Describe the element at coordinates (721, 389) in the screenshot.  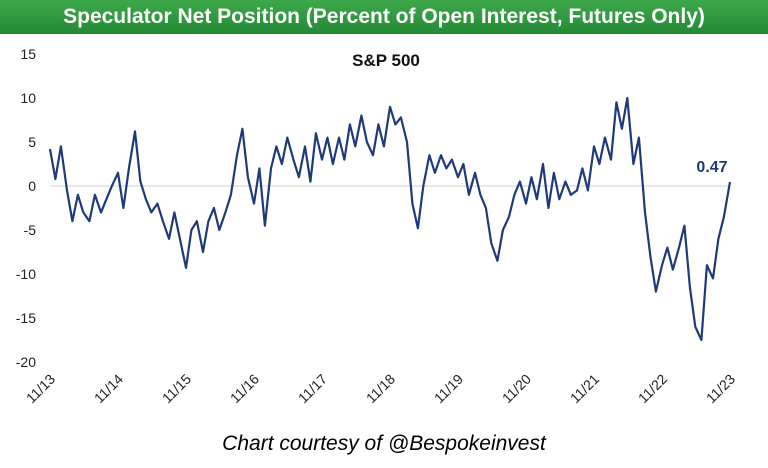
I see `x-tick-label: 11/23` at that location.